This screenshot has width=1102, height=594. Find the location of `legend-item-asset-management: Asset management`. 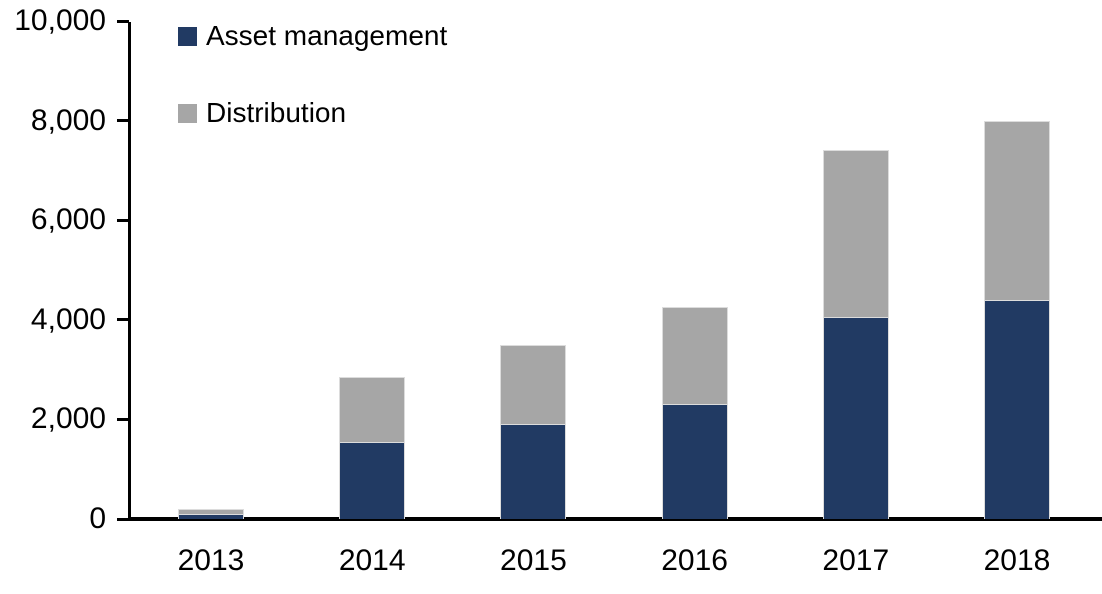

legend-item-asset-management: Asset management is located at coordinates (312, 36).